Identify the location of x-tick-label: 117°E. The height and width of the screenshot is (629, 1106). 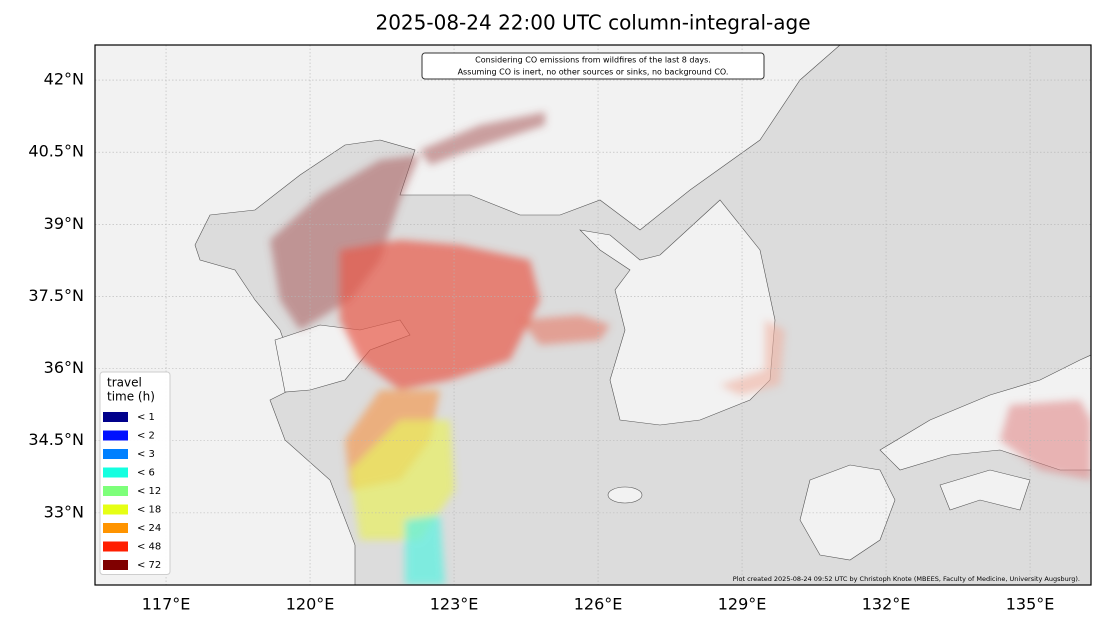
(166, 604).